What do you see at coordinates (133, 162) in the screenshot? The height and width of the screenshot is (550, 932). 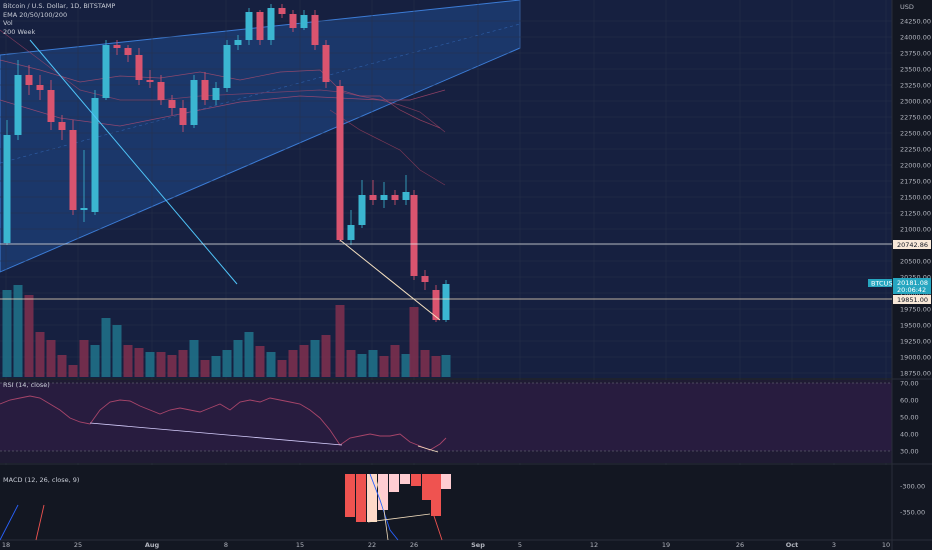 I see `trend-line-cyan` at bounding box center [133, 162].